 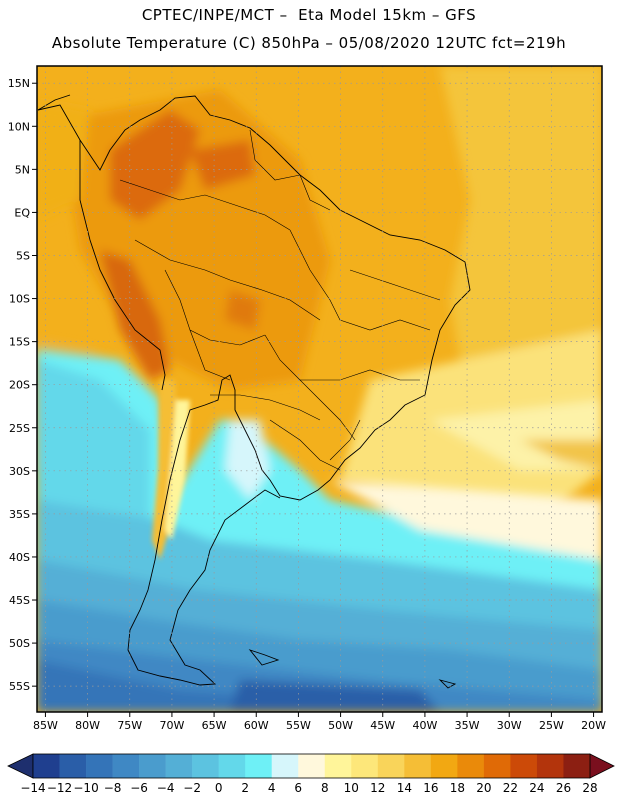 What do you see at coordinates (214, 725) in the screenshot?
I see `x-tick-label: 65W` at bounding box center [214, 725].